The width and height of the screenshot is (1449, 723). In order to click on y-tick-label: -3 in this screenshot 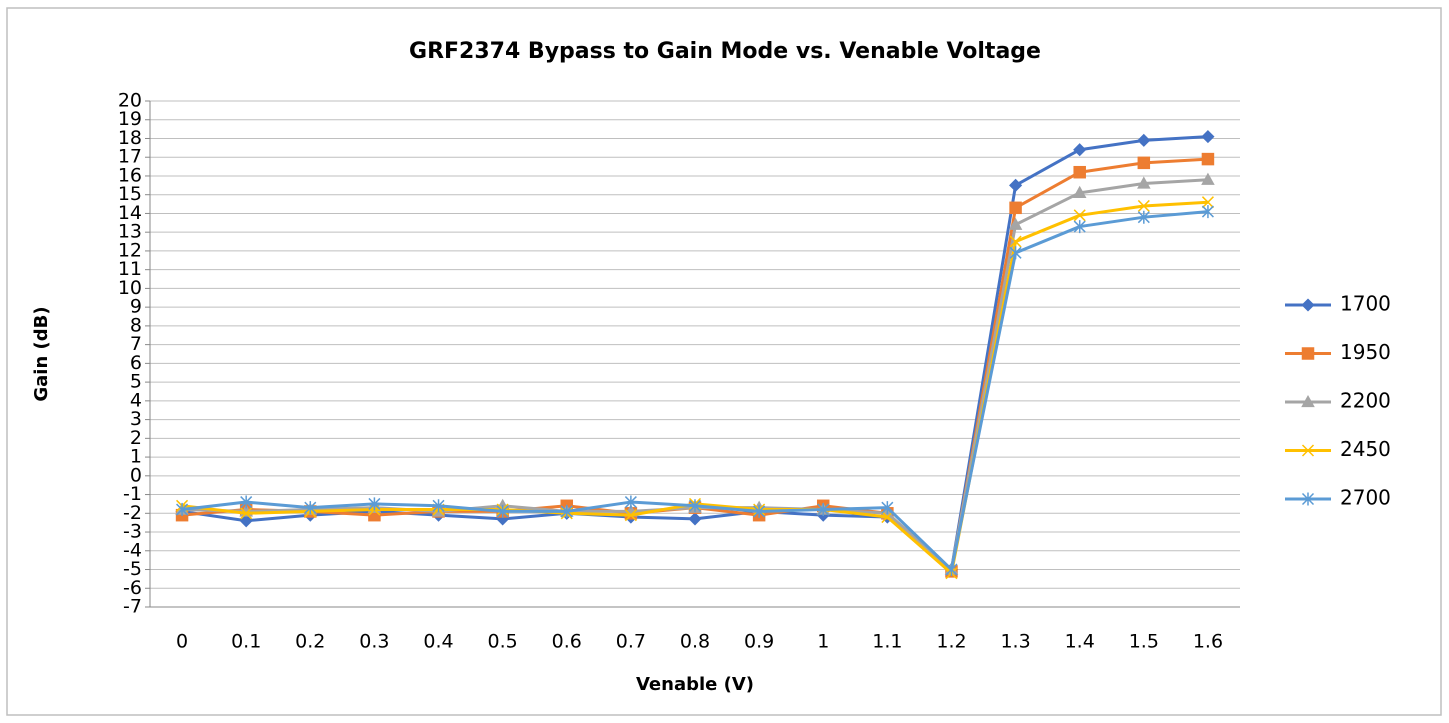, I will do `click(132, 532)`.